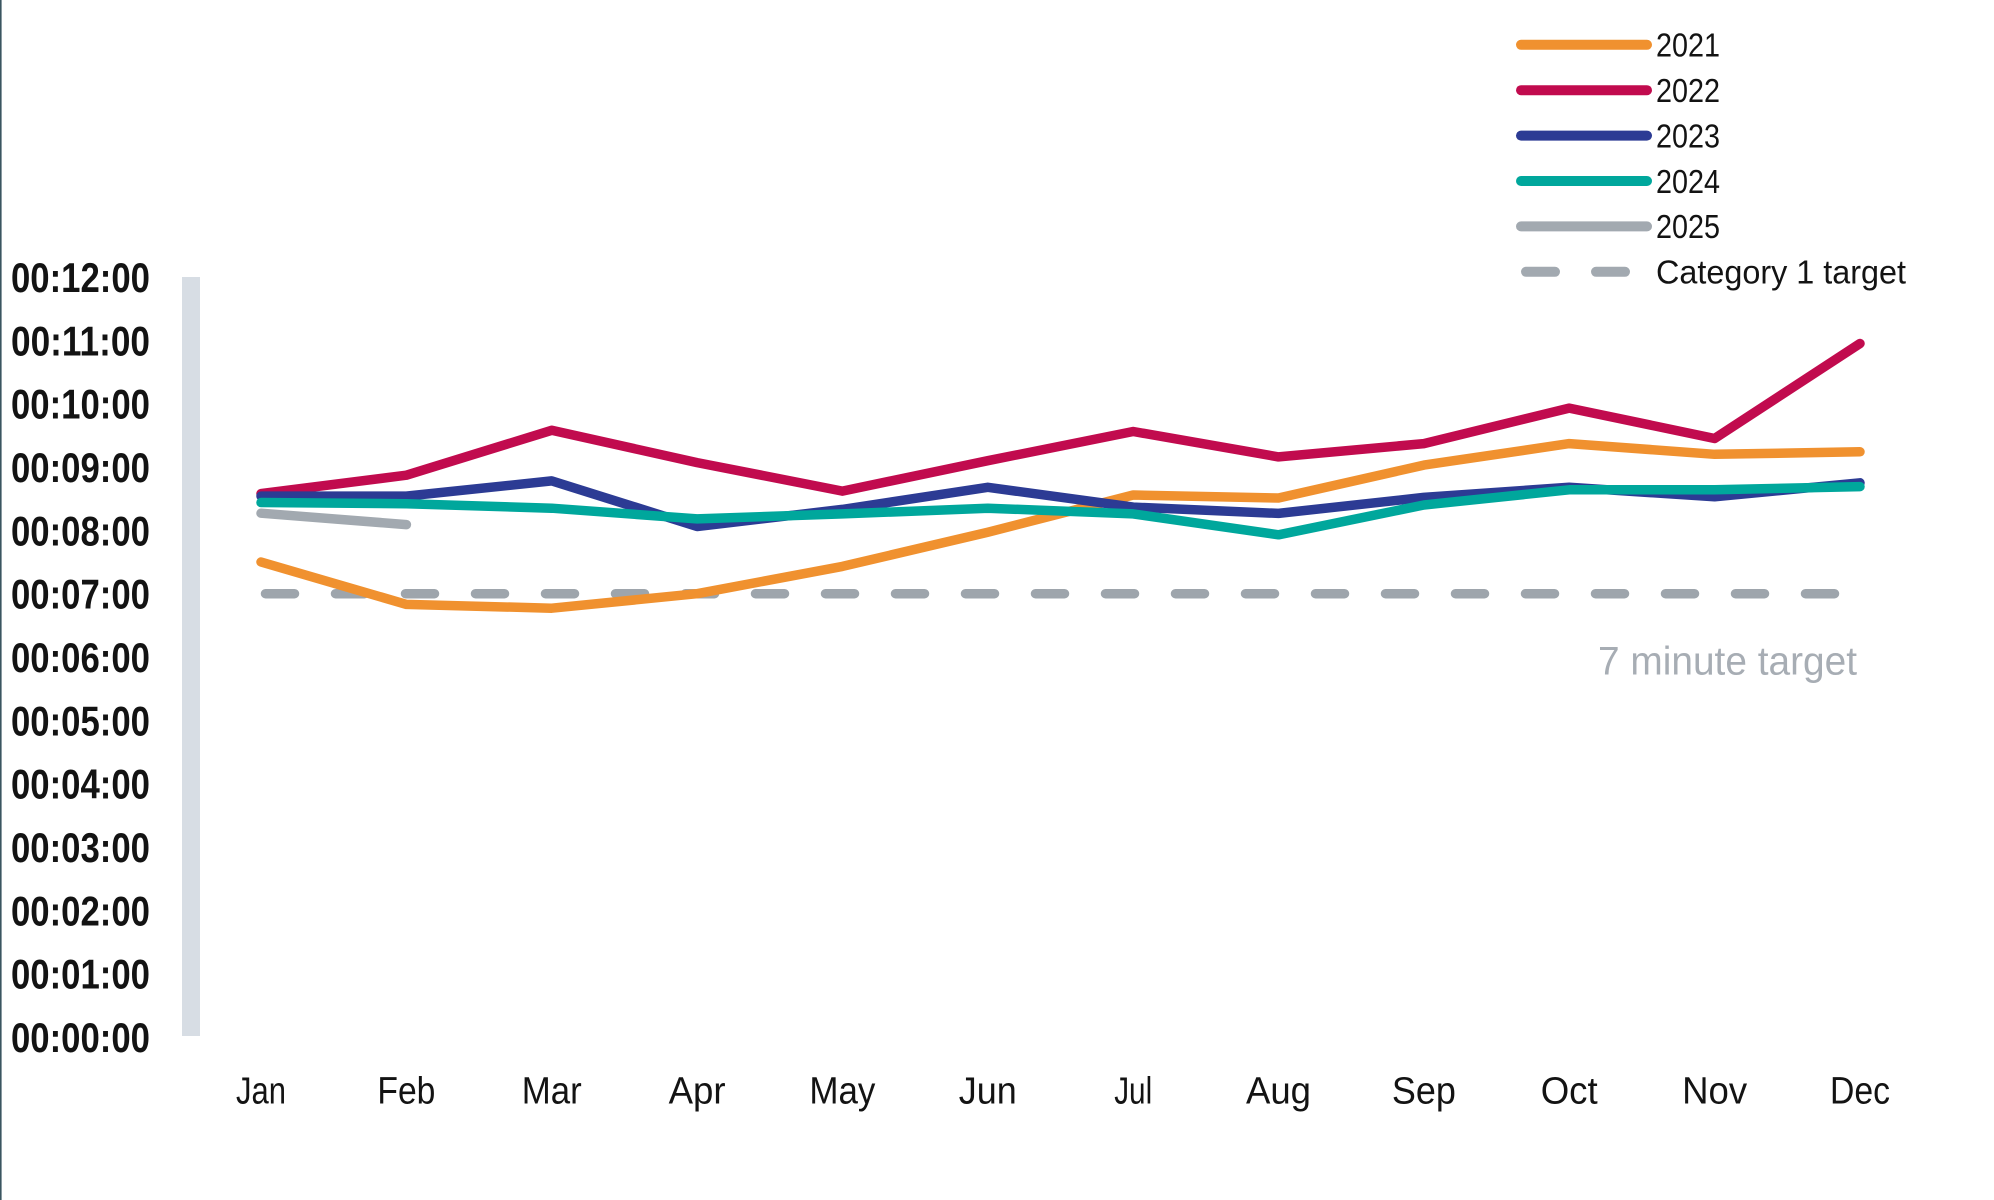  What do you see at coordinates (1860, 1092) in the screenshot?
I see `svg-text: Dec` at bounding box center [1860, 1092].